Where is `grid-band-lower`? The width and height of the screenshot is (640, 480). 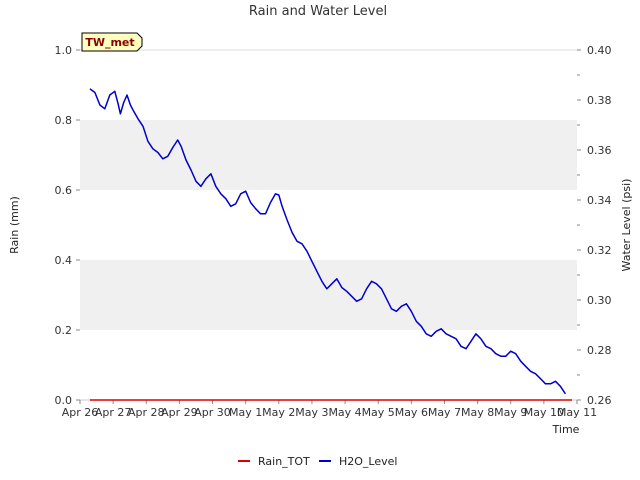 grid-band-lower is located at coordinates (328, 295).